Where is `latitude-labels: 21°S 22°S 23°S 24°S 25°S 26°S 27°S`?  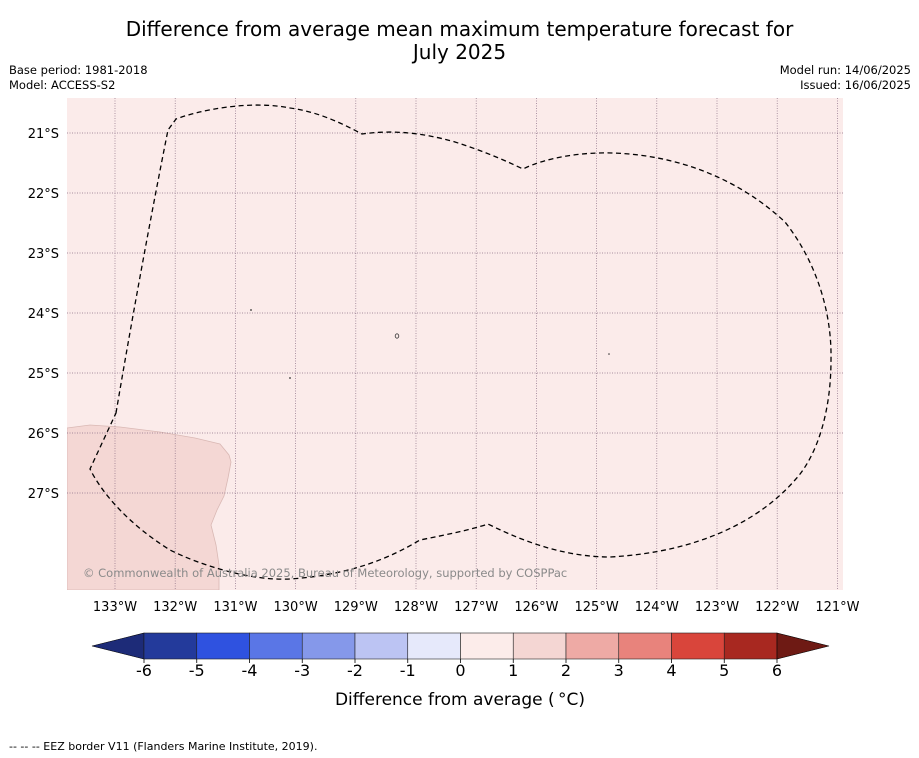 latitude-labels: 21°S 22°S 23°S 24°S 25°S 26°S 27°S is located at coordinates (43, 314).